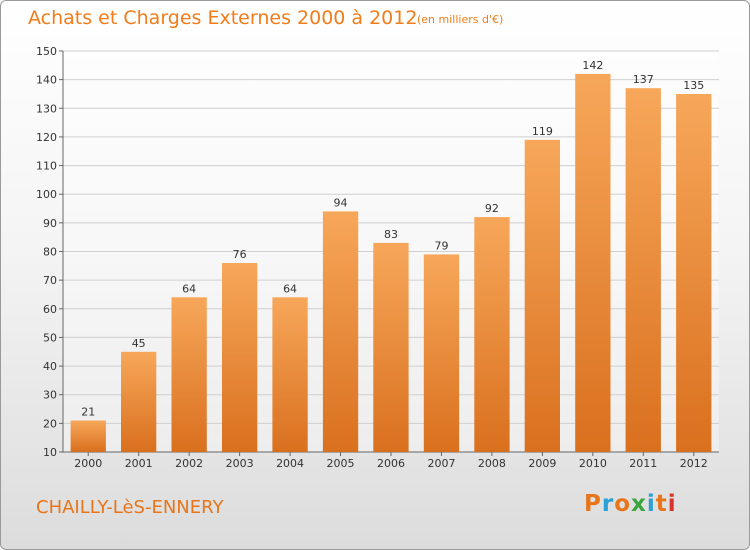 Image resolution: width=750 pixels, height=550 pixels. Describe the element at coordinates (341, 202) in the screenshot. I see `data-label: 94` at that location.